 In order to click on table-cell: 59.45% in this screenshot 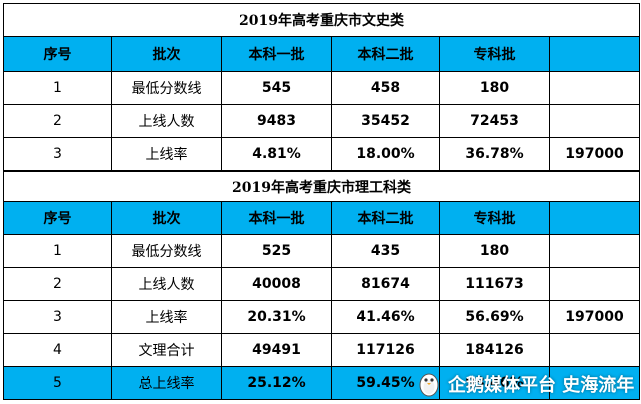, I will do `click(385, 383)`.